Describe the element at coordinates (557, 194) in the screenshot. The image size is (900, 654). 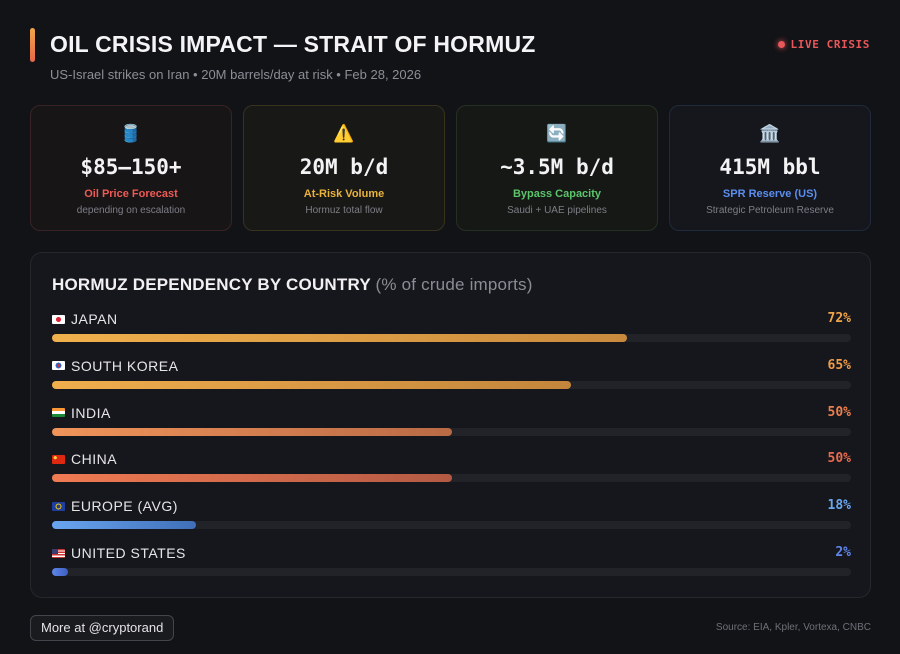
I see `stat-label: Bypass Capacity` at that location.